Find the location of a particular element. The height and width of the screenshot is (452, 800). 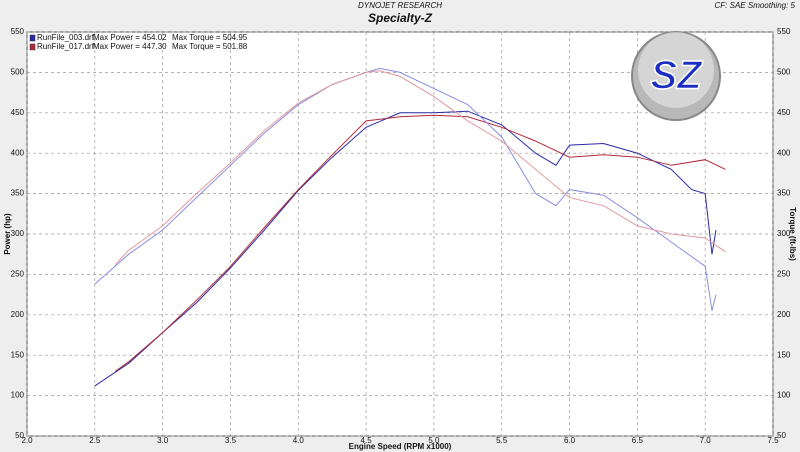

y2-axis-label: Torque (ft-lbs) is located at coordinates (792, 234).